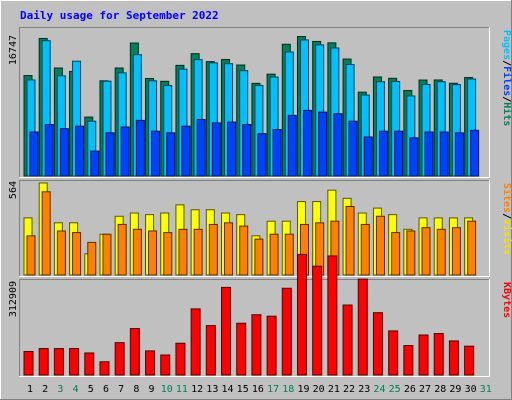 The width and height of the screenshot is (512, 400). Describe the element at coordinates (167, 389) in the screenshot. I see `day-label-10: 10` at that location.